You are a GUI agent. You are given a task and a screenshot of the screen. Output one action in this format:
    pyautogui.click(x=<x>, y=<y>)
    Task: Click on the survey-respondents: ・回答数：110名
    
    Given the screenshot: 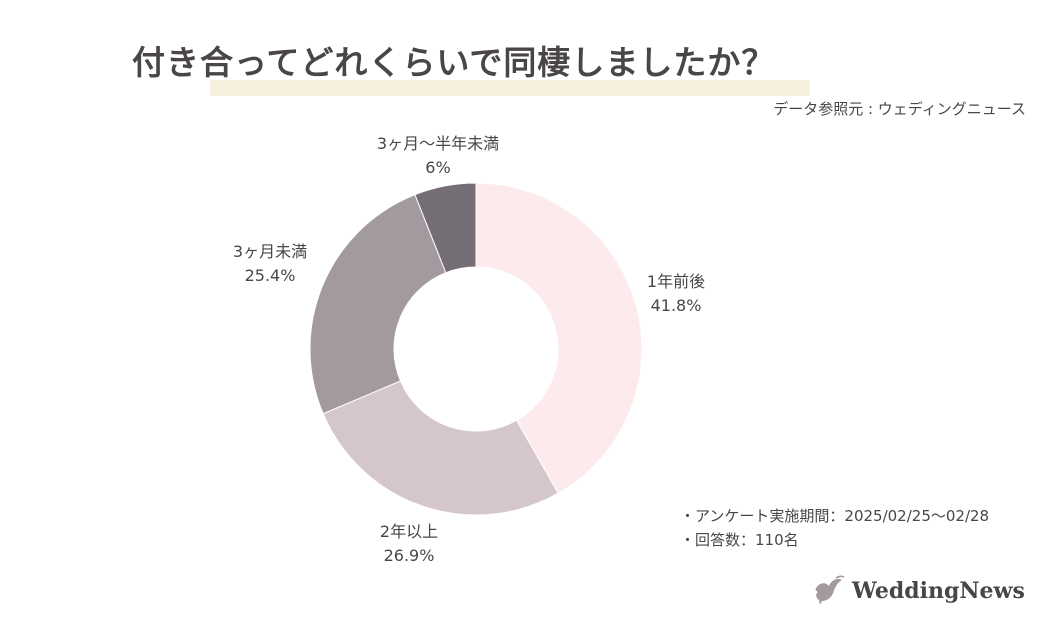 What is the action you would take?
    pyautogui.click(x=739, y=540)
    